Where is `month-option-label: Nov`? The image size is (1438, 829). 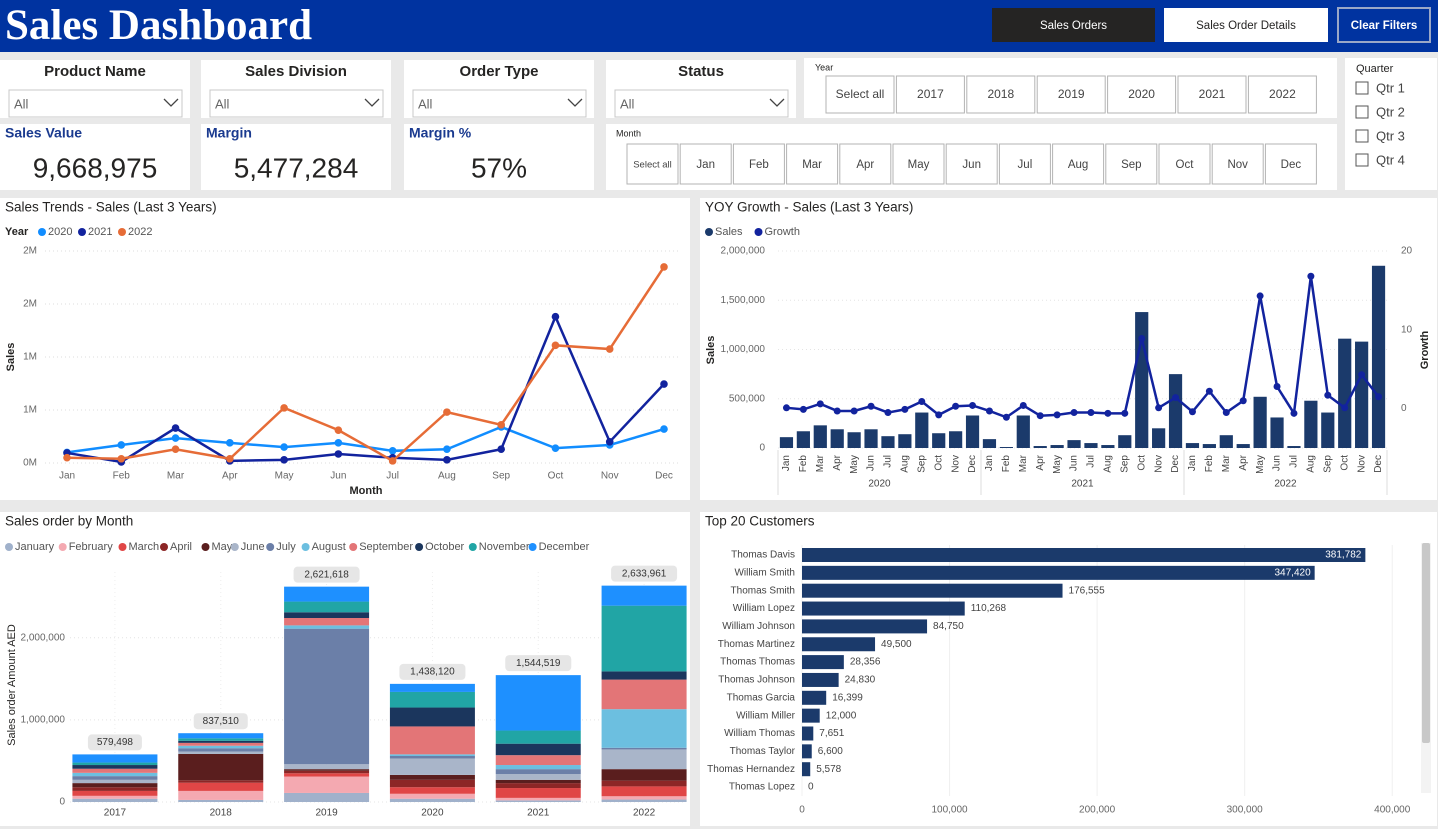
month-option-label: Nov is located at coordinates (1237, 165).